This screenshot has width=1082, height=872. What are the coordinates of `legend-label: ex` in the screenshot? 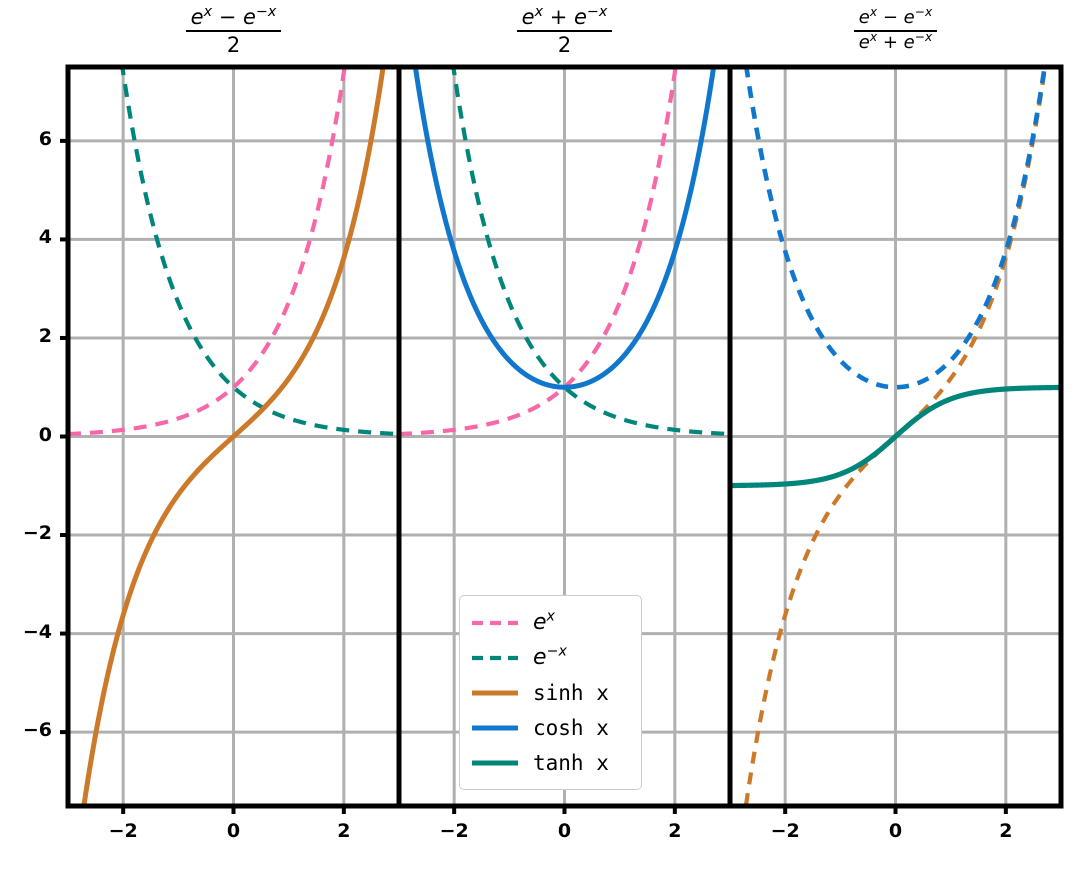 It's located at (544, 621).